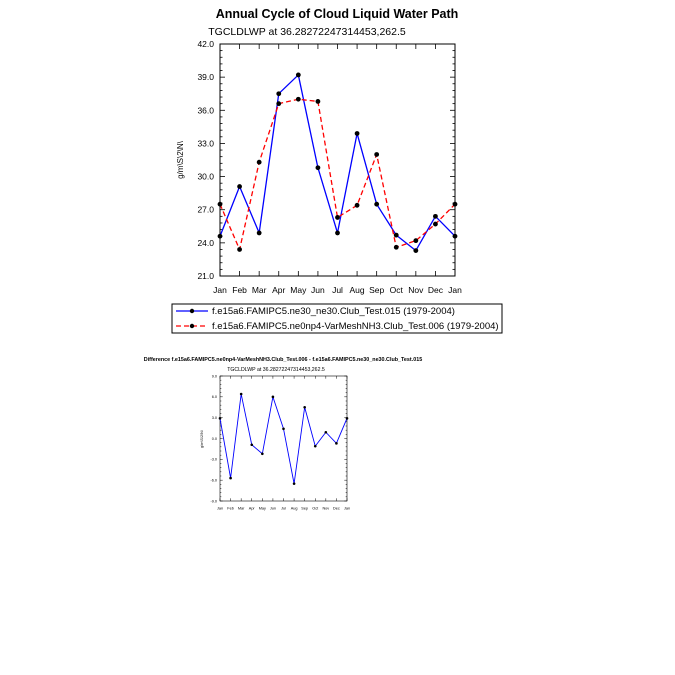  What do you see at coordinates (336, 509) in the screenshot?
I see `diff-xtick-label: Dec` at bounding box center [336, 509].